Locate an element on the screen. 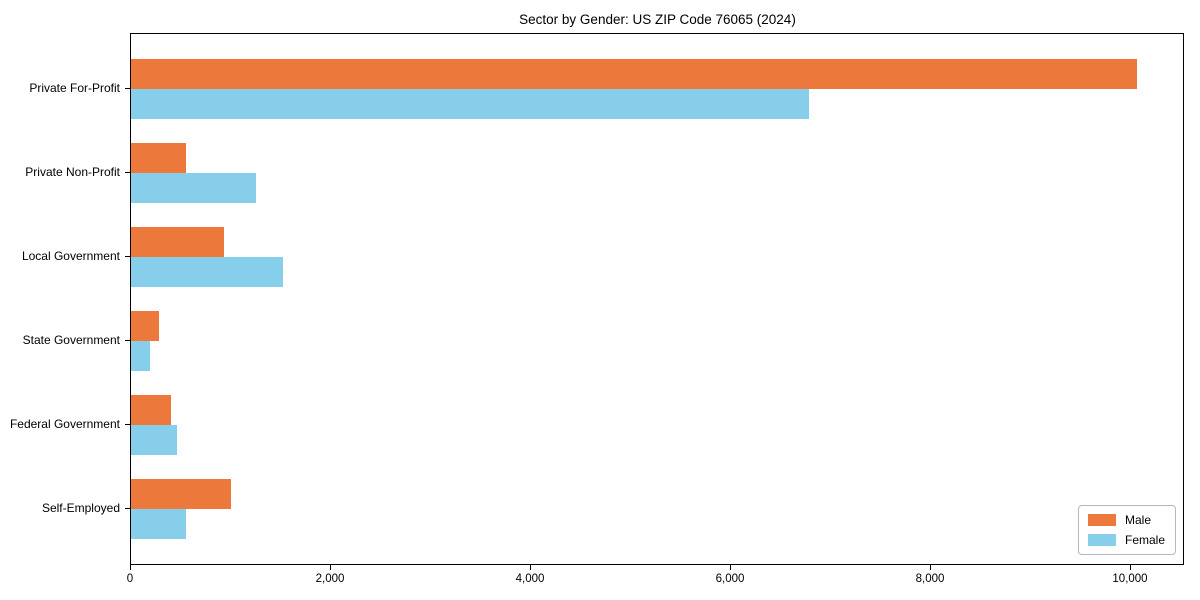  bar-female-private-non-profit is located at coordinates (193, 188).